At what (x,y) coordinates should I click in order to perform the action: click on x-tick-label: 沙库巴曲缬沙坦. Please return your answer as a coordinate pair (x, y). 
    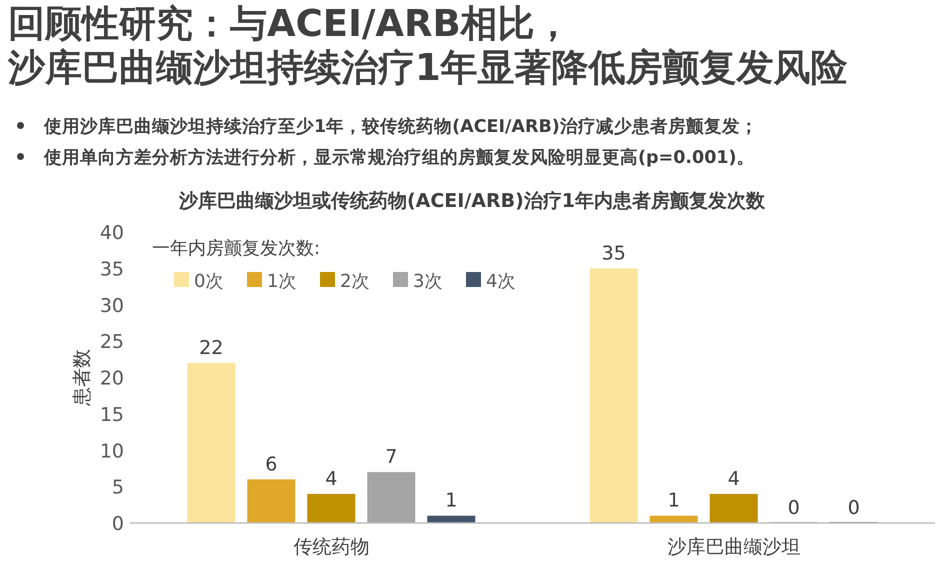
    Looking at the image, I should click on (733, 547).